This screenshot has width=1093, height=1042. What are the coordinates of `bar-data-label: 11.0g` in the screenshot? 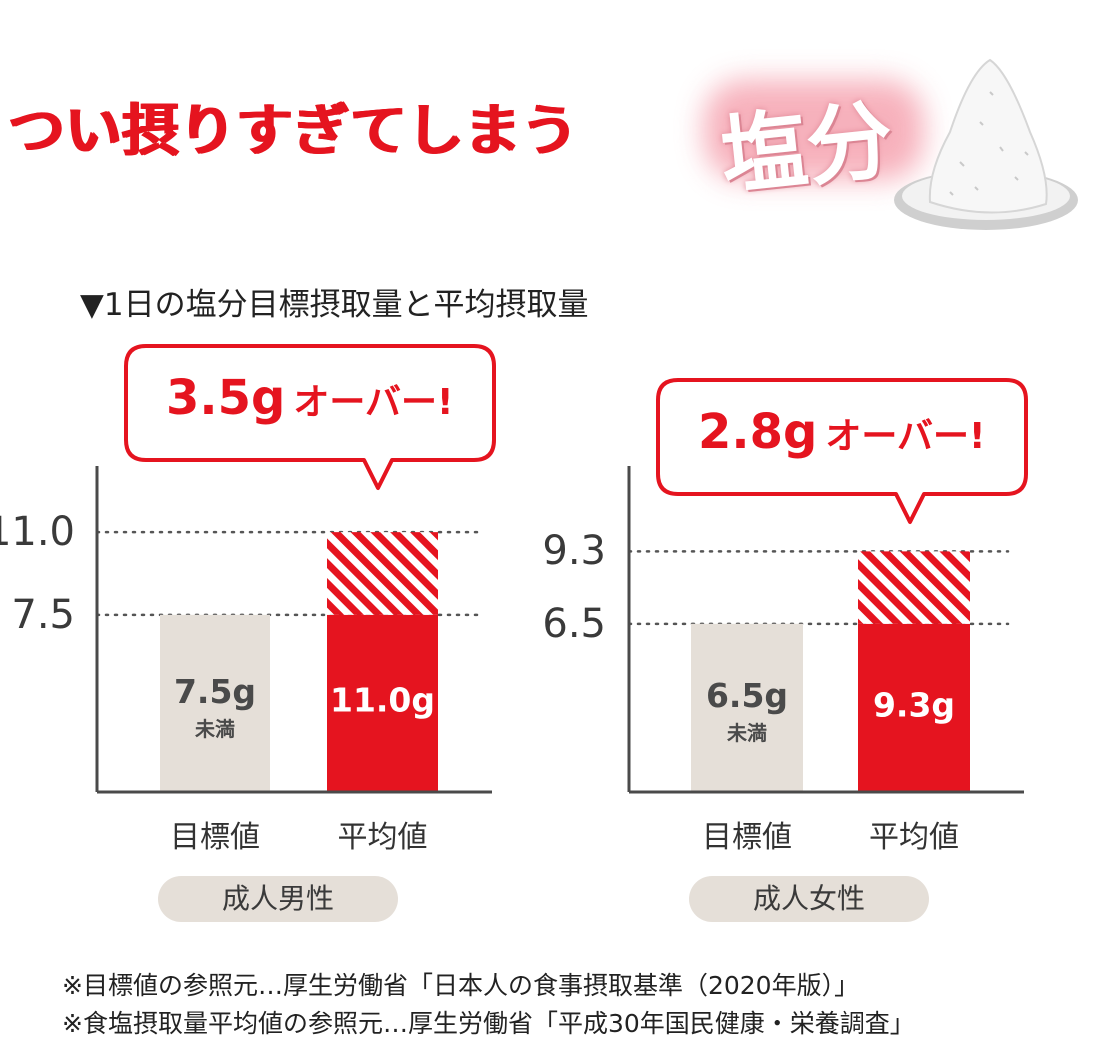 It's located at (382, 699).